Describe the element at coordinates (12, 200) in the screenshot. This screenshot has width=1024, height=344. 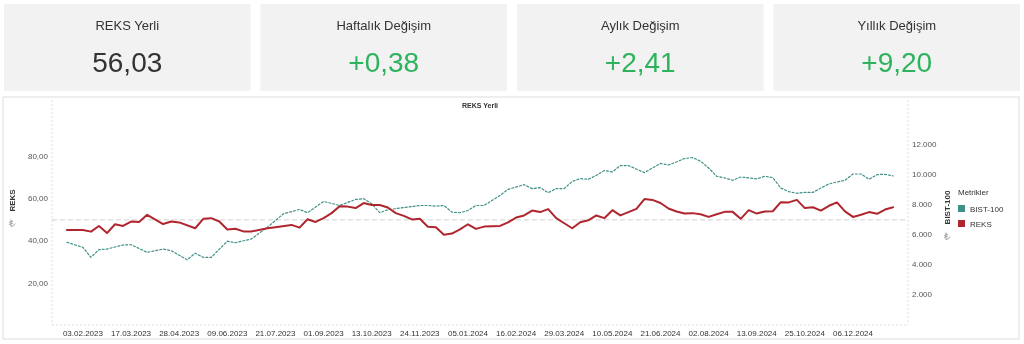
I see `y-axis-title: REKS` at that location.